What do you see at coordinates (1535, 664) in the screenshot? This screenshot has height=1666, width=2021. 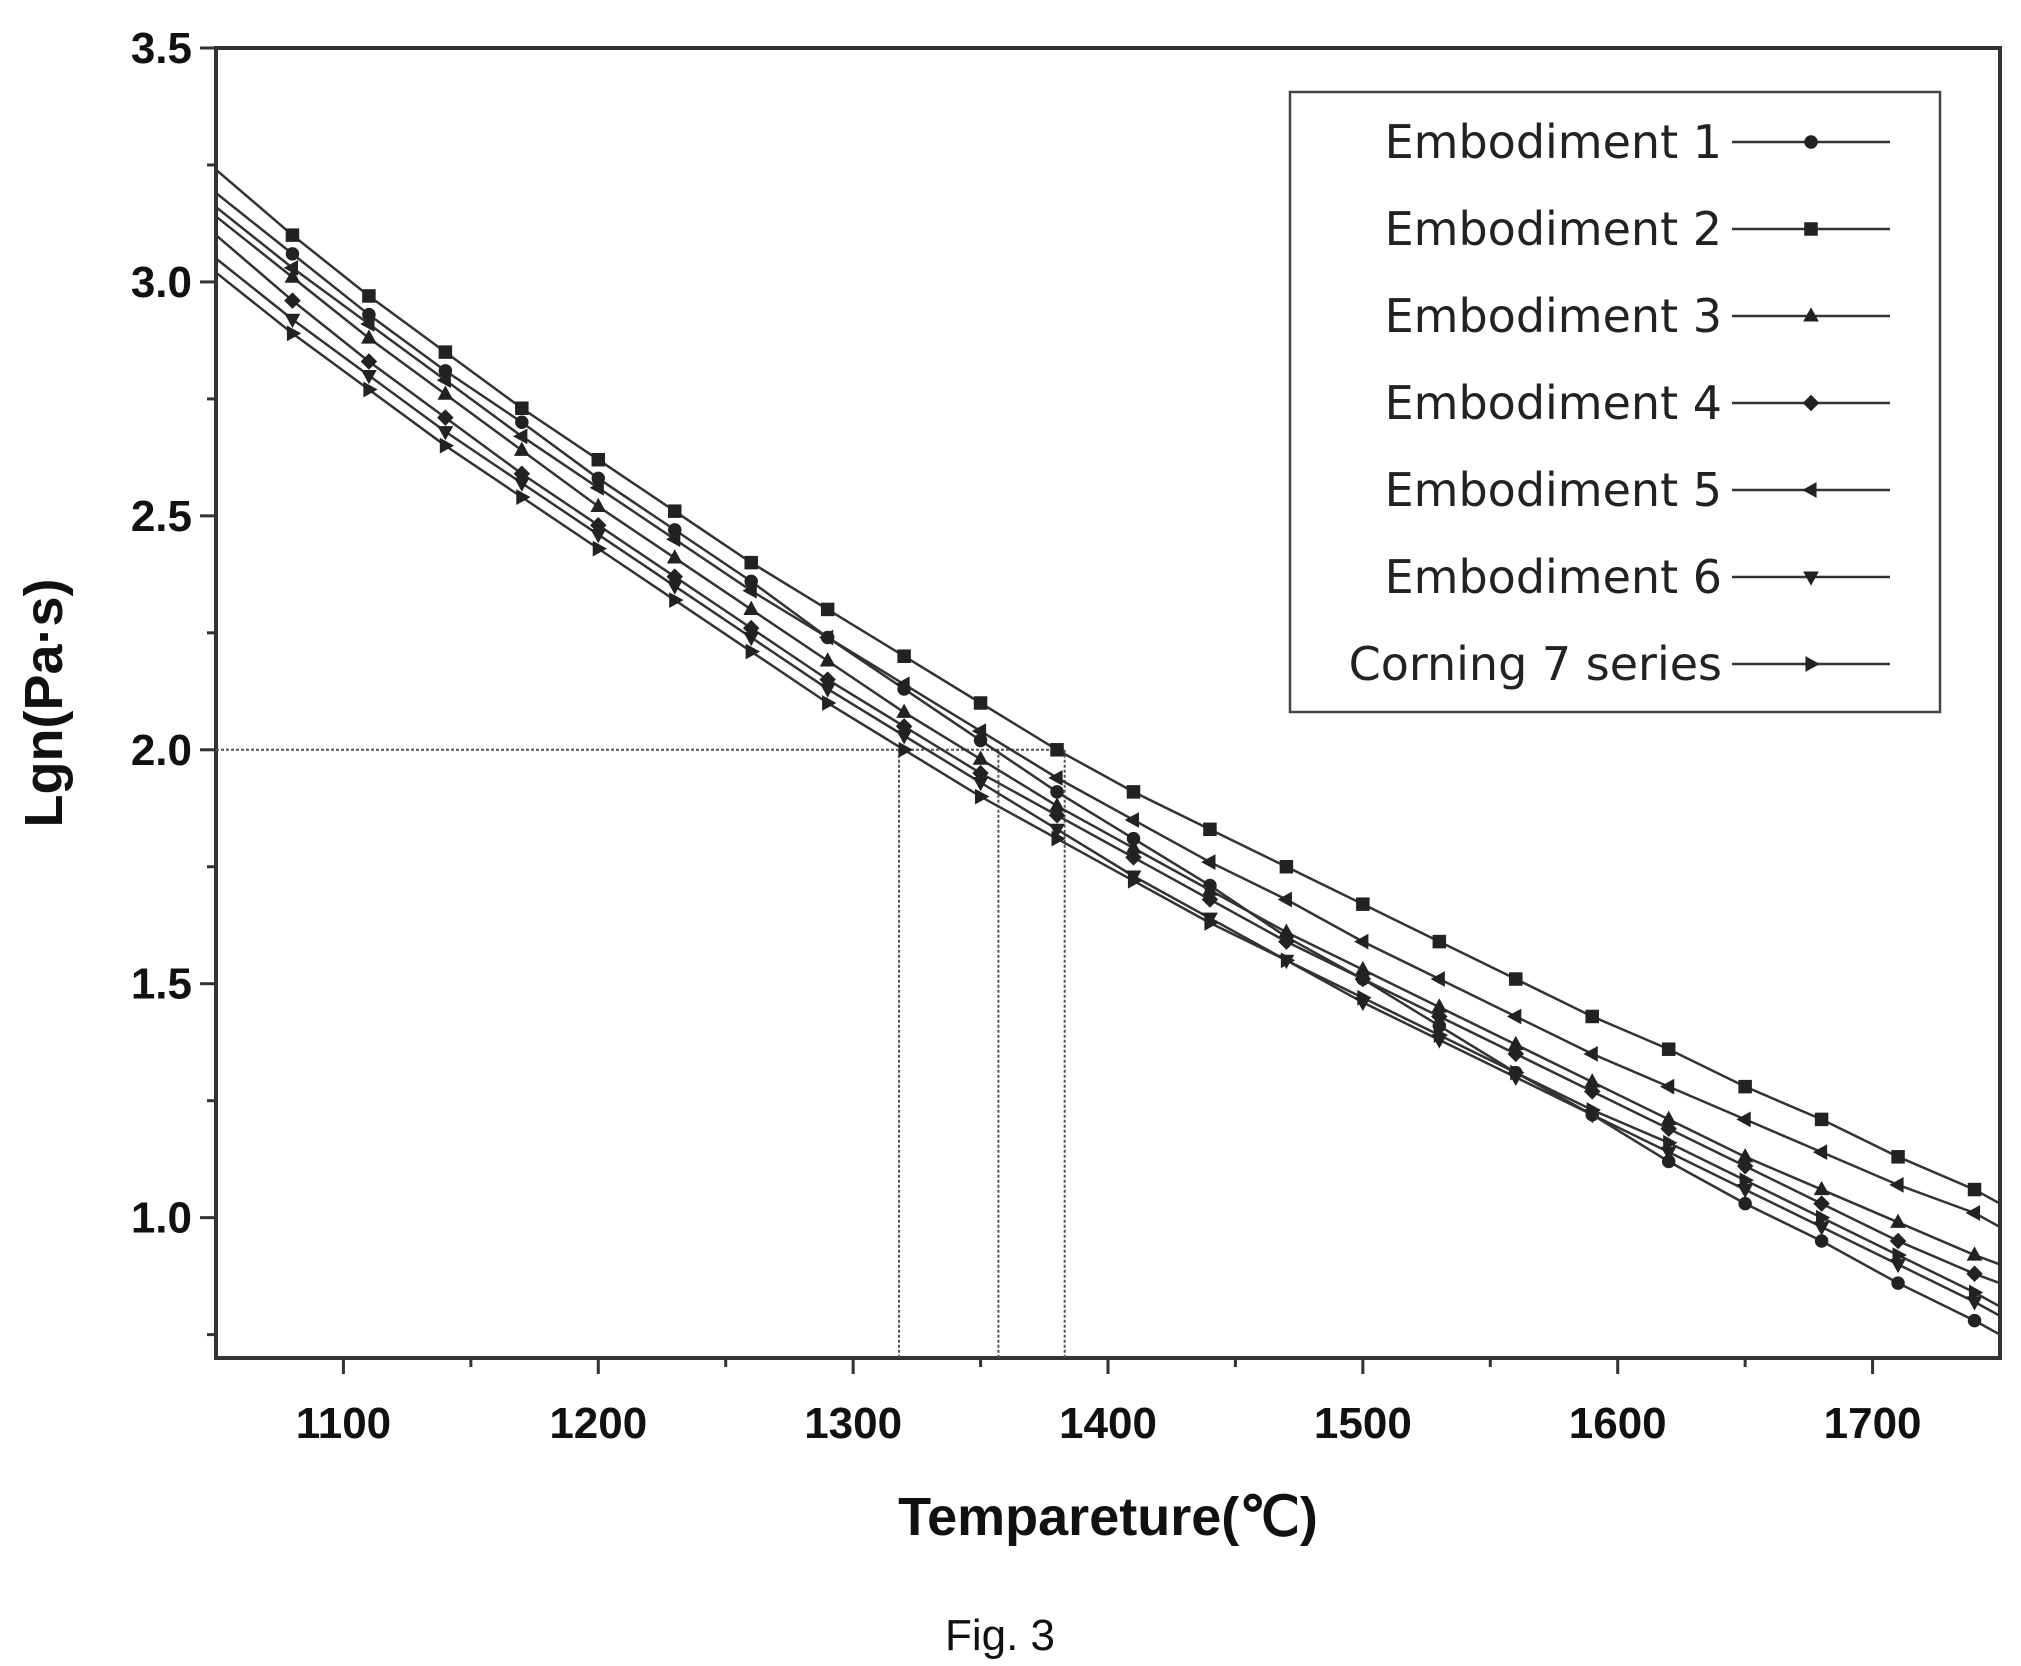 I see `legend-label: Corning 7 series` at bounding box center [1535, 664].